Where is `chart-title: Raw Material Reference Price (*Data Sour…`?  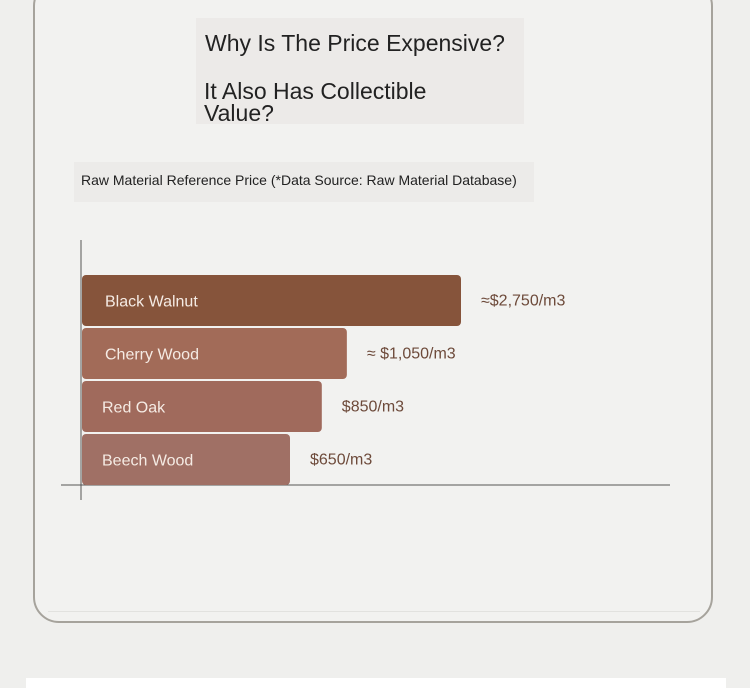
chart-title: Raw Material Reference Price (*Data Sour… is located at coordinates (299, 180).